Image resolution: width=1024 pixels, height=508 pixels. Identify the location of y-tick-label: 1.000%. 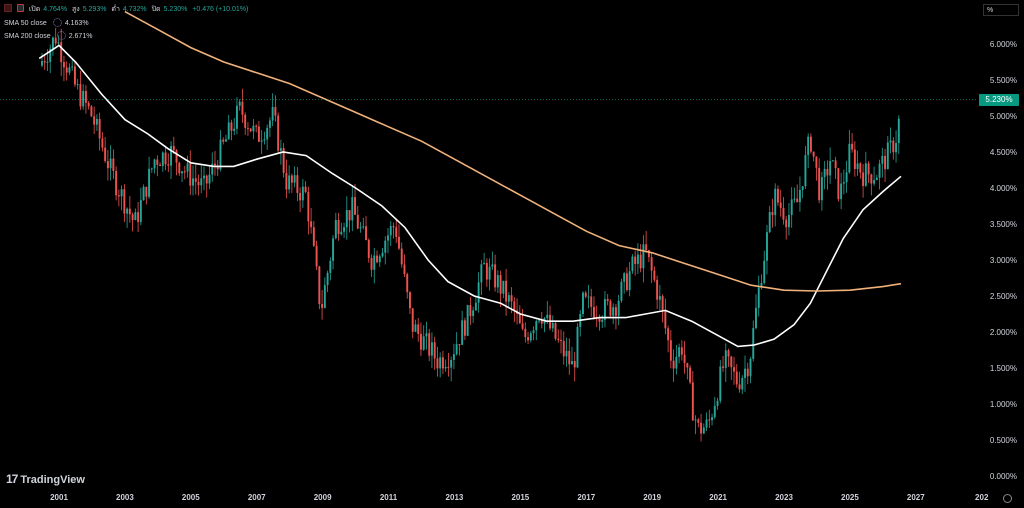
(1003, 404).